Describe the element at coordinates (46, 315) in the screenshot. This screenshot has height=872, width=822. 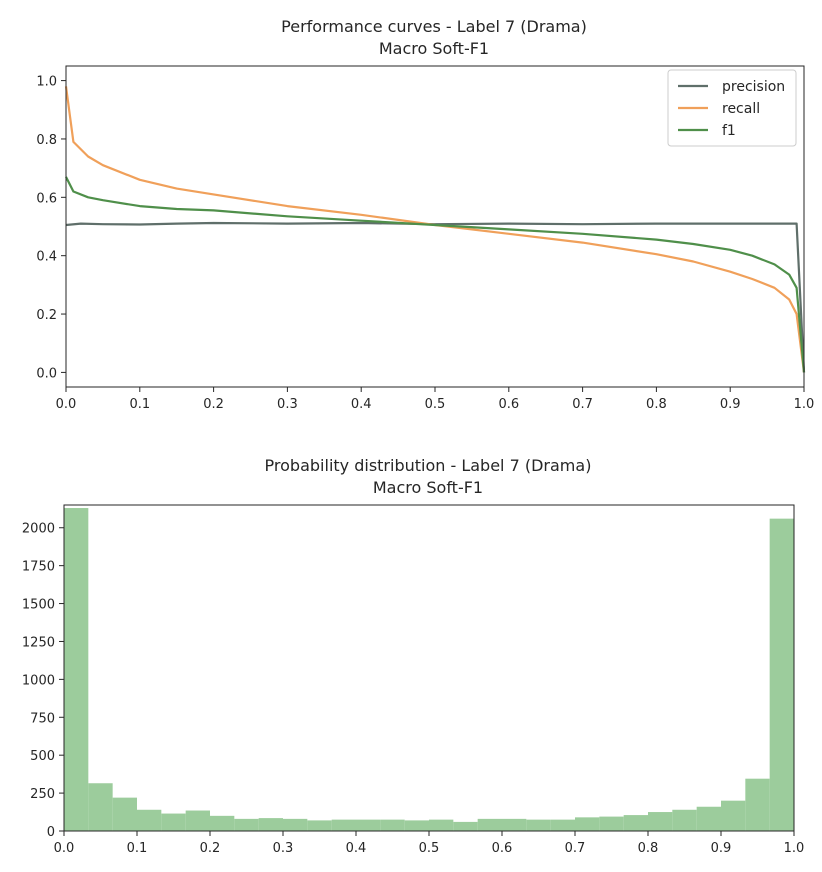
I see `y-tick-label: 0.2` at that location.